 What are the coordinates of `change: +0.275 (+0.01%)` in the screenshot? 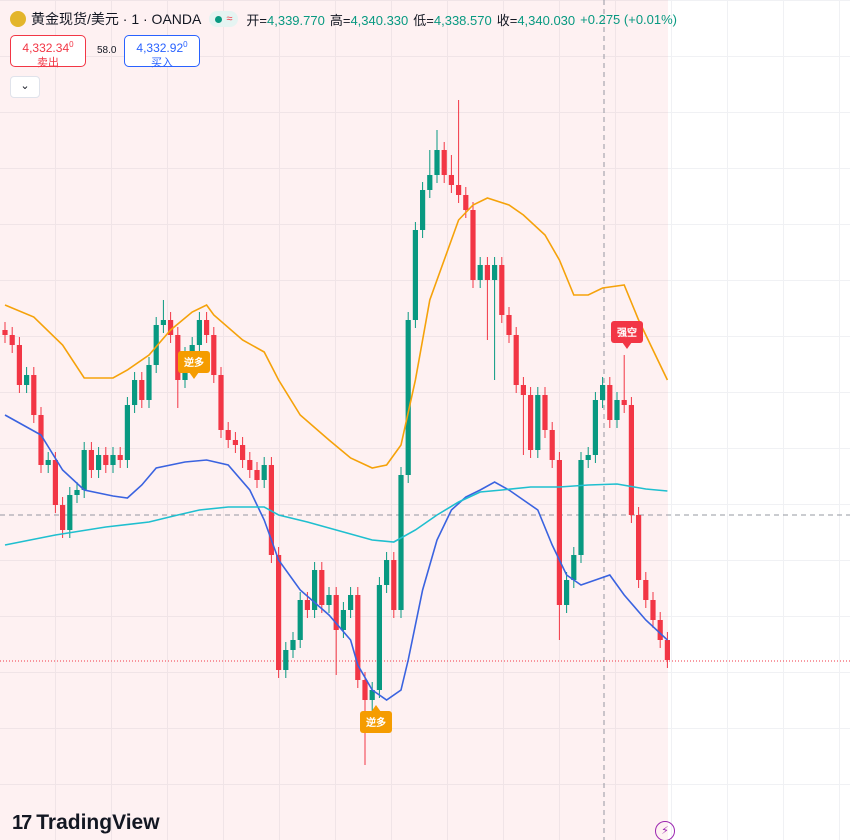 It's located at (629, 19).